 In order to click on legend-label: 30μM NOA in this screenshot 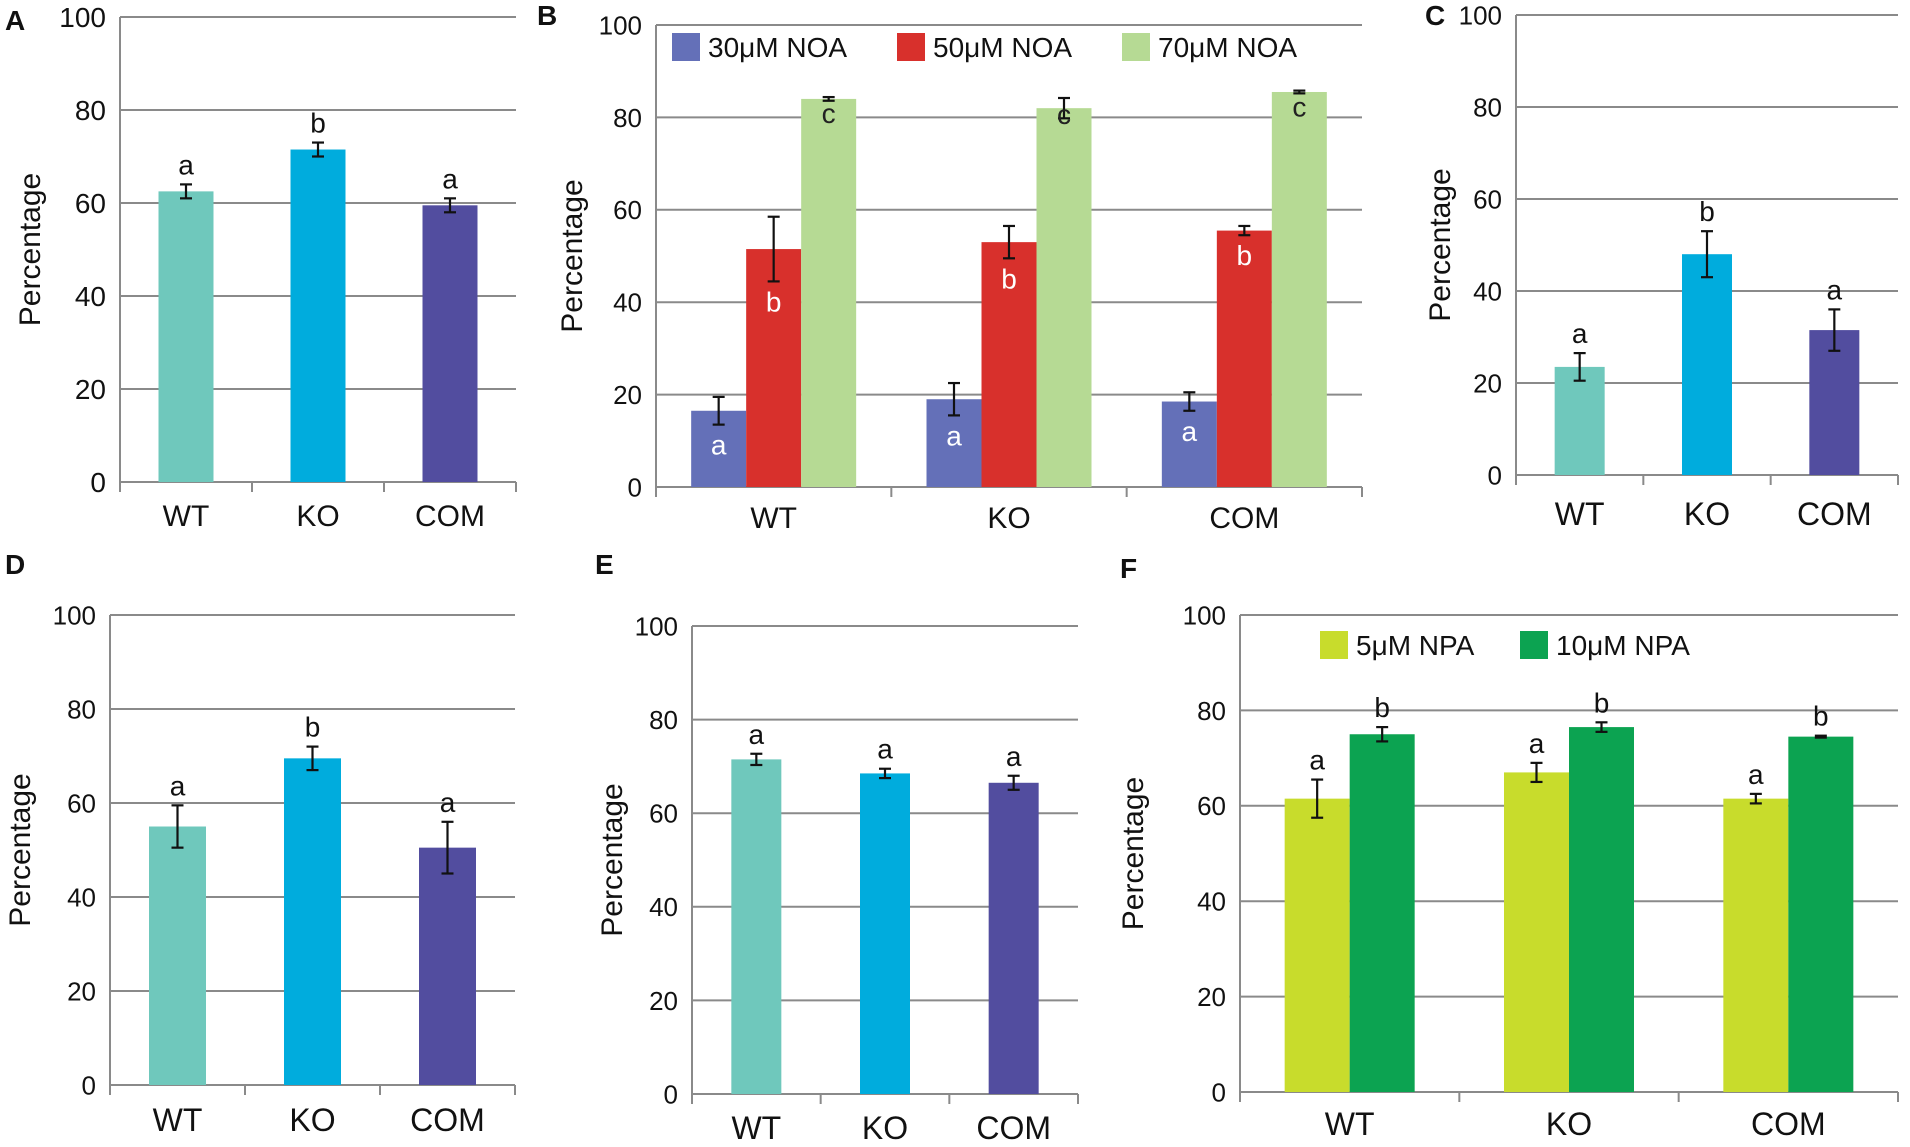, I will do `click(777, 47)`.